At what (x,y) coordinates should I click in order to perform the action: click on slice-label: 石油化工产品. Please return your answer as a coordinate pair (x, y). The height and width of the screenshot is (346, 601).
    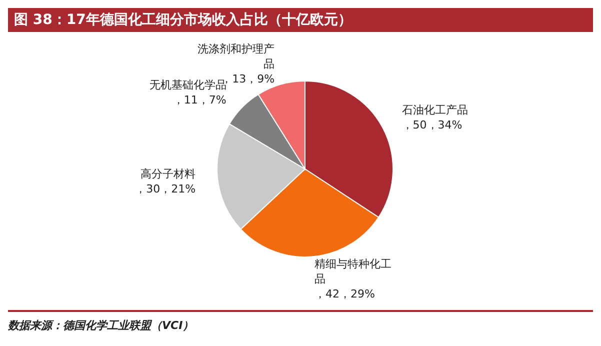
    Looking at the image, I should click on (435, 109).